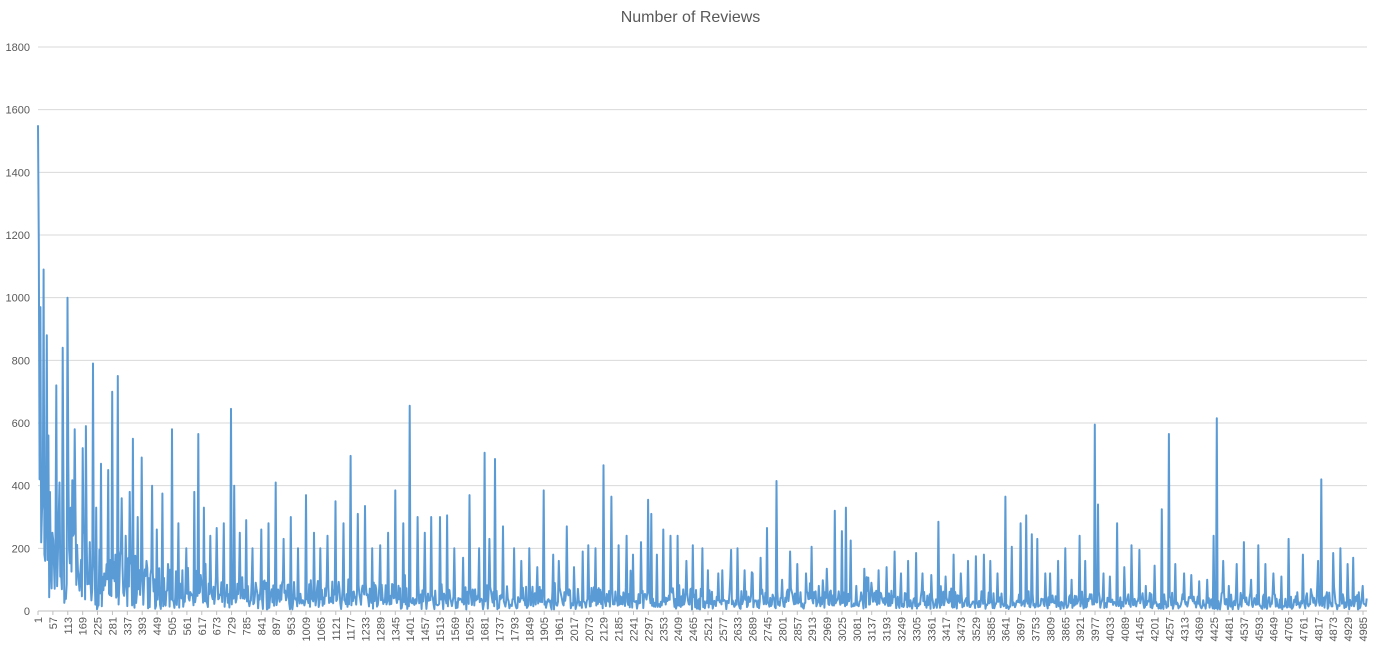 This screenshot has height=653, width=1381. What do you see at coordinates (322, 629) in the screenshot?
I see `x-tick-label: 1065` at bounding box center [322, 629].